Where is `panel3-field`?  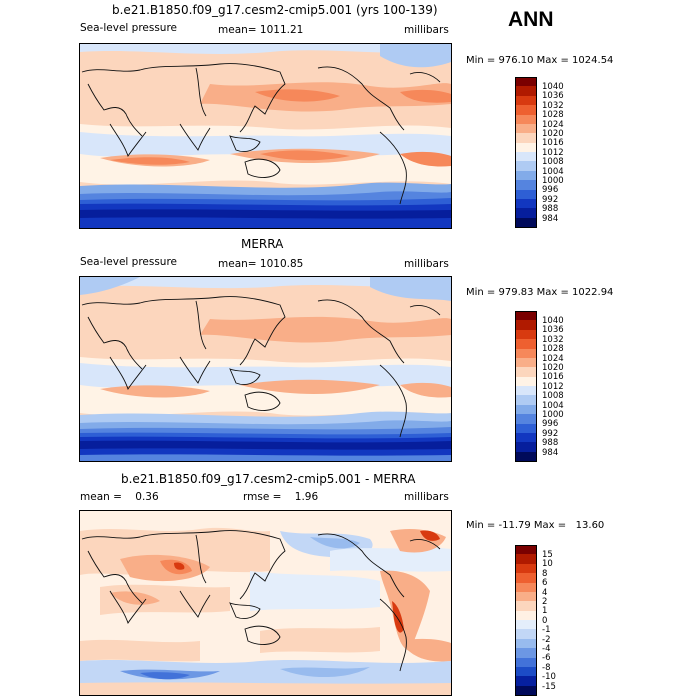 panel3-field is located at coordinates (265, 603).